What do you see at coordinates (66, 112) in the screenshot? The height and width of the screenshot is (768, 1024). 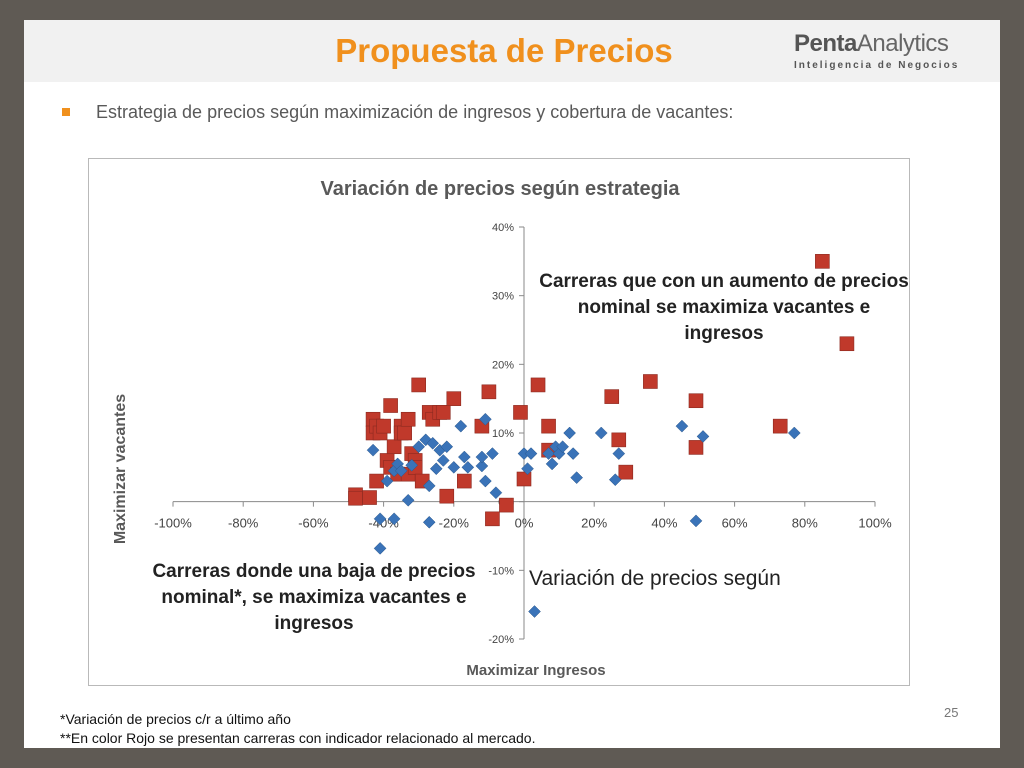 I see `bullet-square-icon` at bounding box center [66, 112].